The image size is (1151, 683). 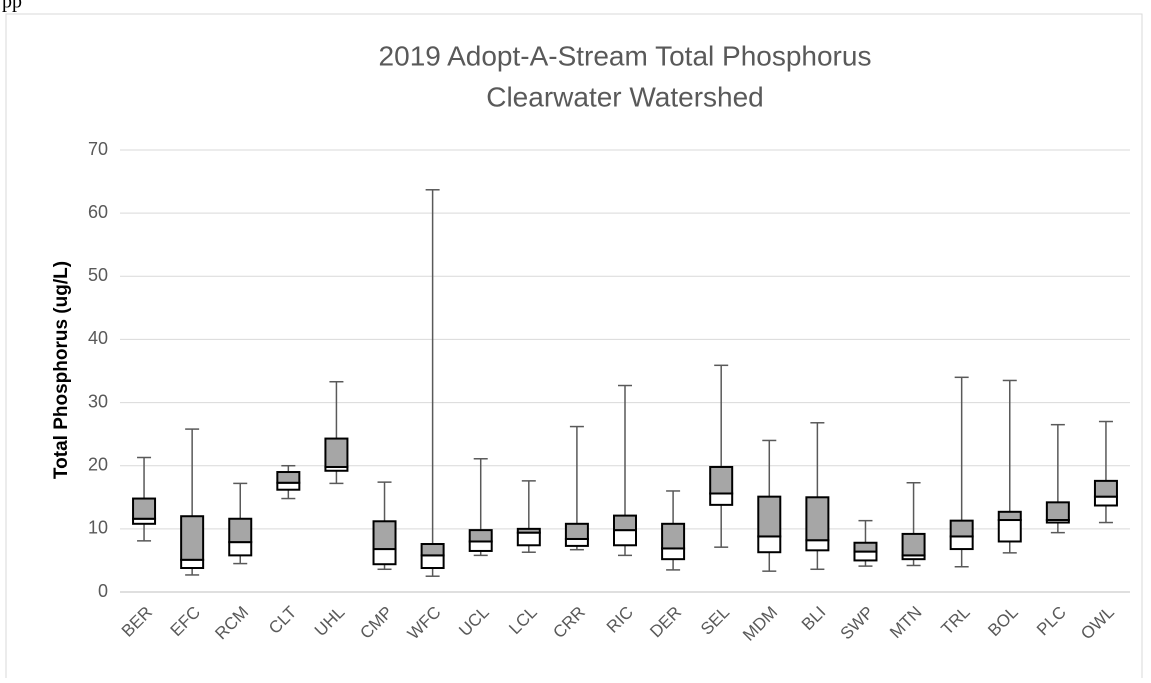 I want to click on y-tick-label: 60, so click(x=98, y=212).